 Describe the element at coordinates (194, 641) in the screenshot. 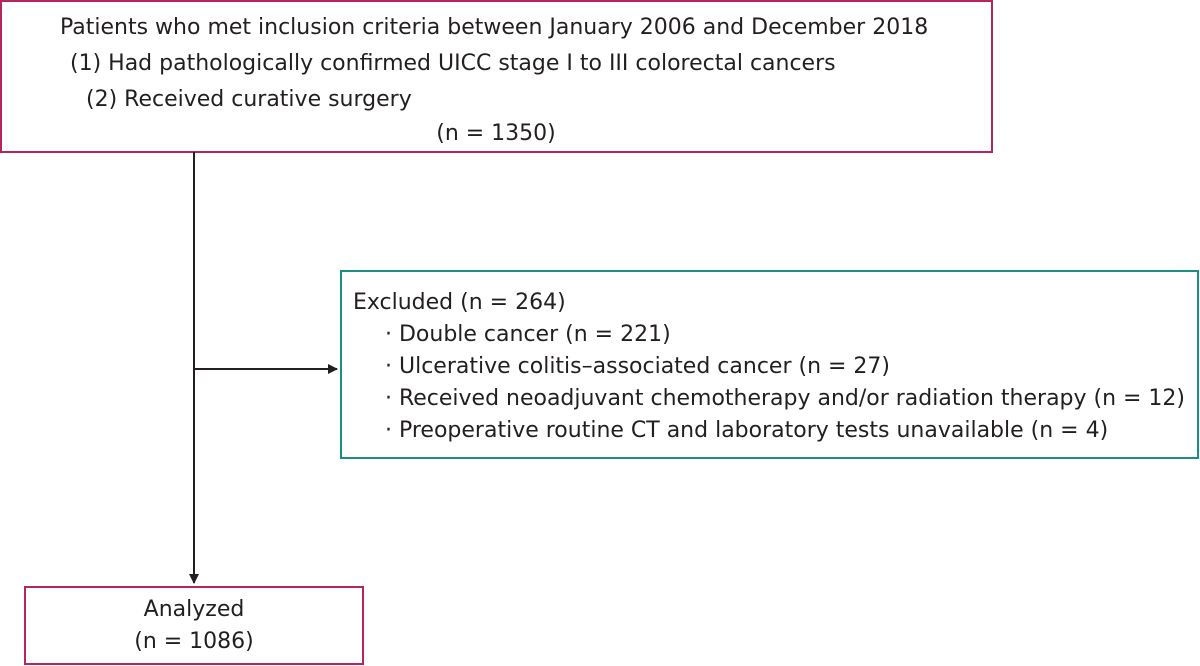

I see `node-text: (n = 1086)` at that location.